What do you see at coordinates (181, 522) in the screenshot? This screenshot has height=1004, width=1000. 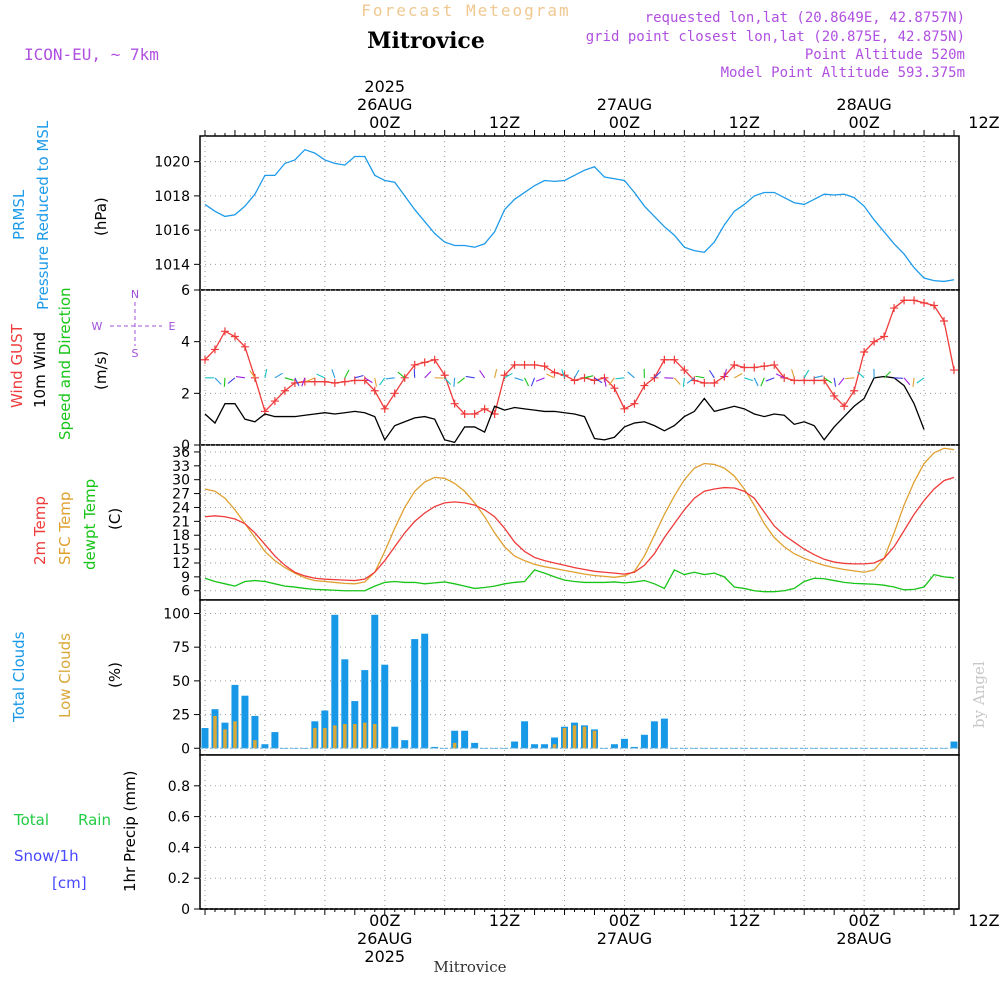 I see `y-tick-label: 21` at bounding box center [181, 522].